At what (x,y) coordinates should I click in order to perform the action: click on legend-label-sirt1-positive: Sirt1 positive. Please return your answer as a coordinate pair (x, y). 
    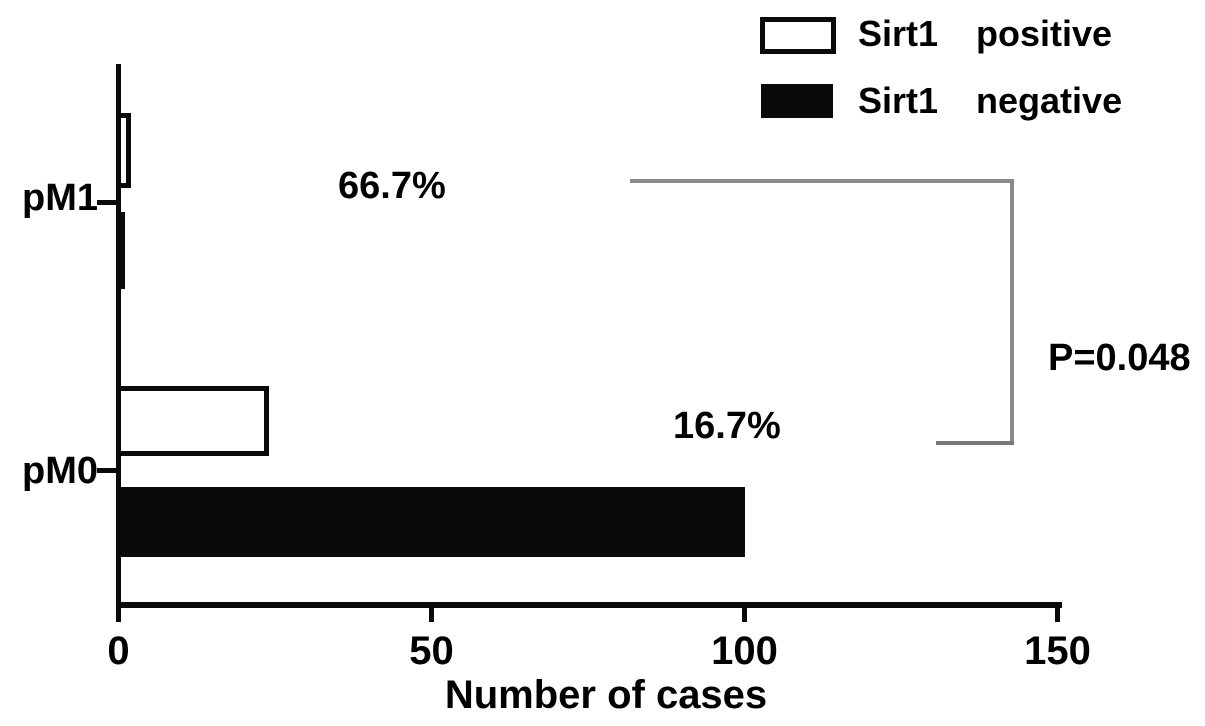
    Looking at the image, I should click on (985, 33).